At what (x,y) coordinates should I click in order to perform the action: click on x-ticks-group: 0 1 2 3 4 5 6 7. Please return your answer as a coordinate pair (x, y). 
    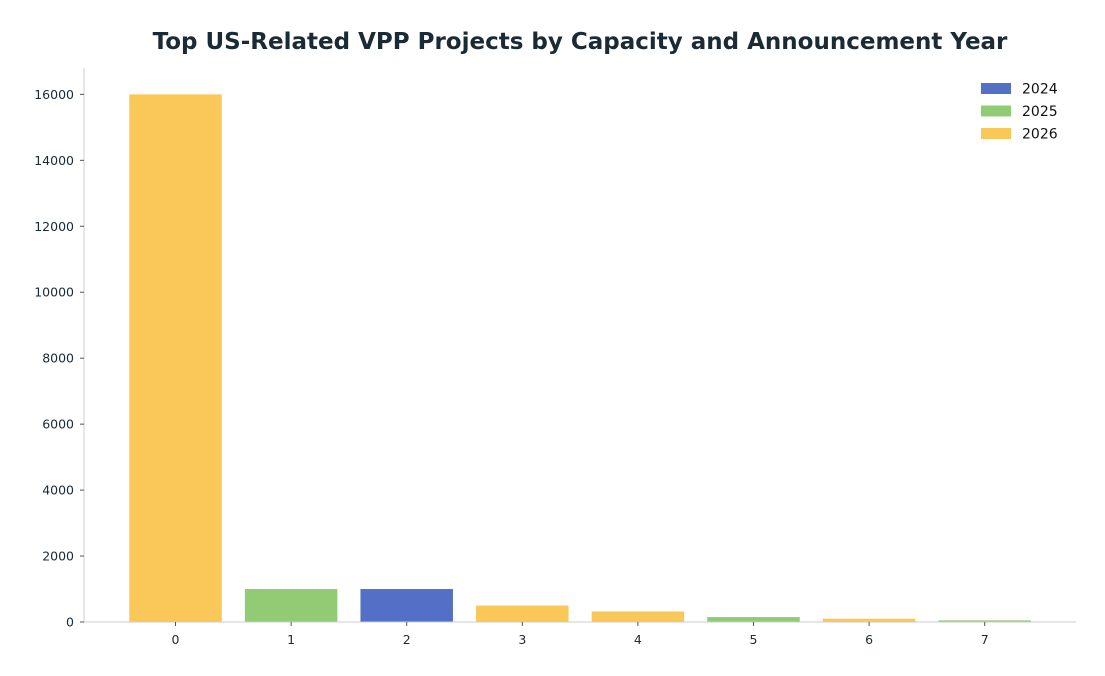
    Looking at the image, I should click on (580, 634).